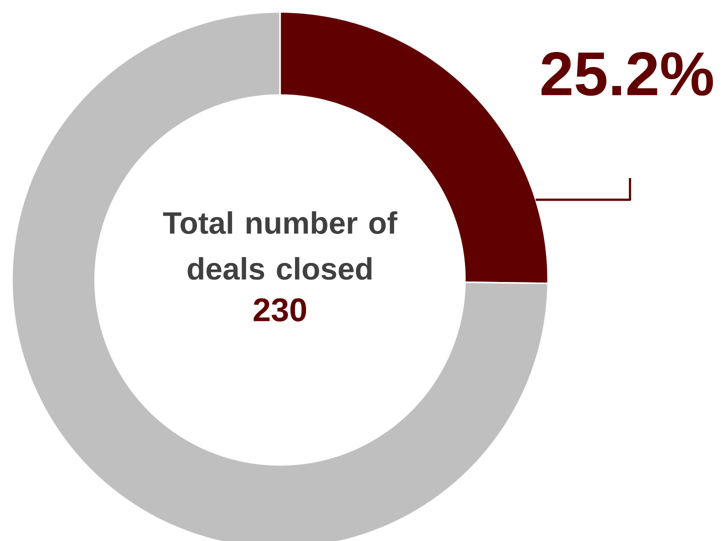 Image resolution: width=727 pixels, height=541 pixels. I want to click on text: 230, so click(280, 310).